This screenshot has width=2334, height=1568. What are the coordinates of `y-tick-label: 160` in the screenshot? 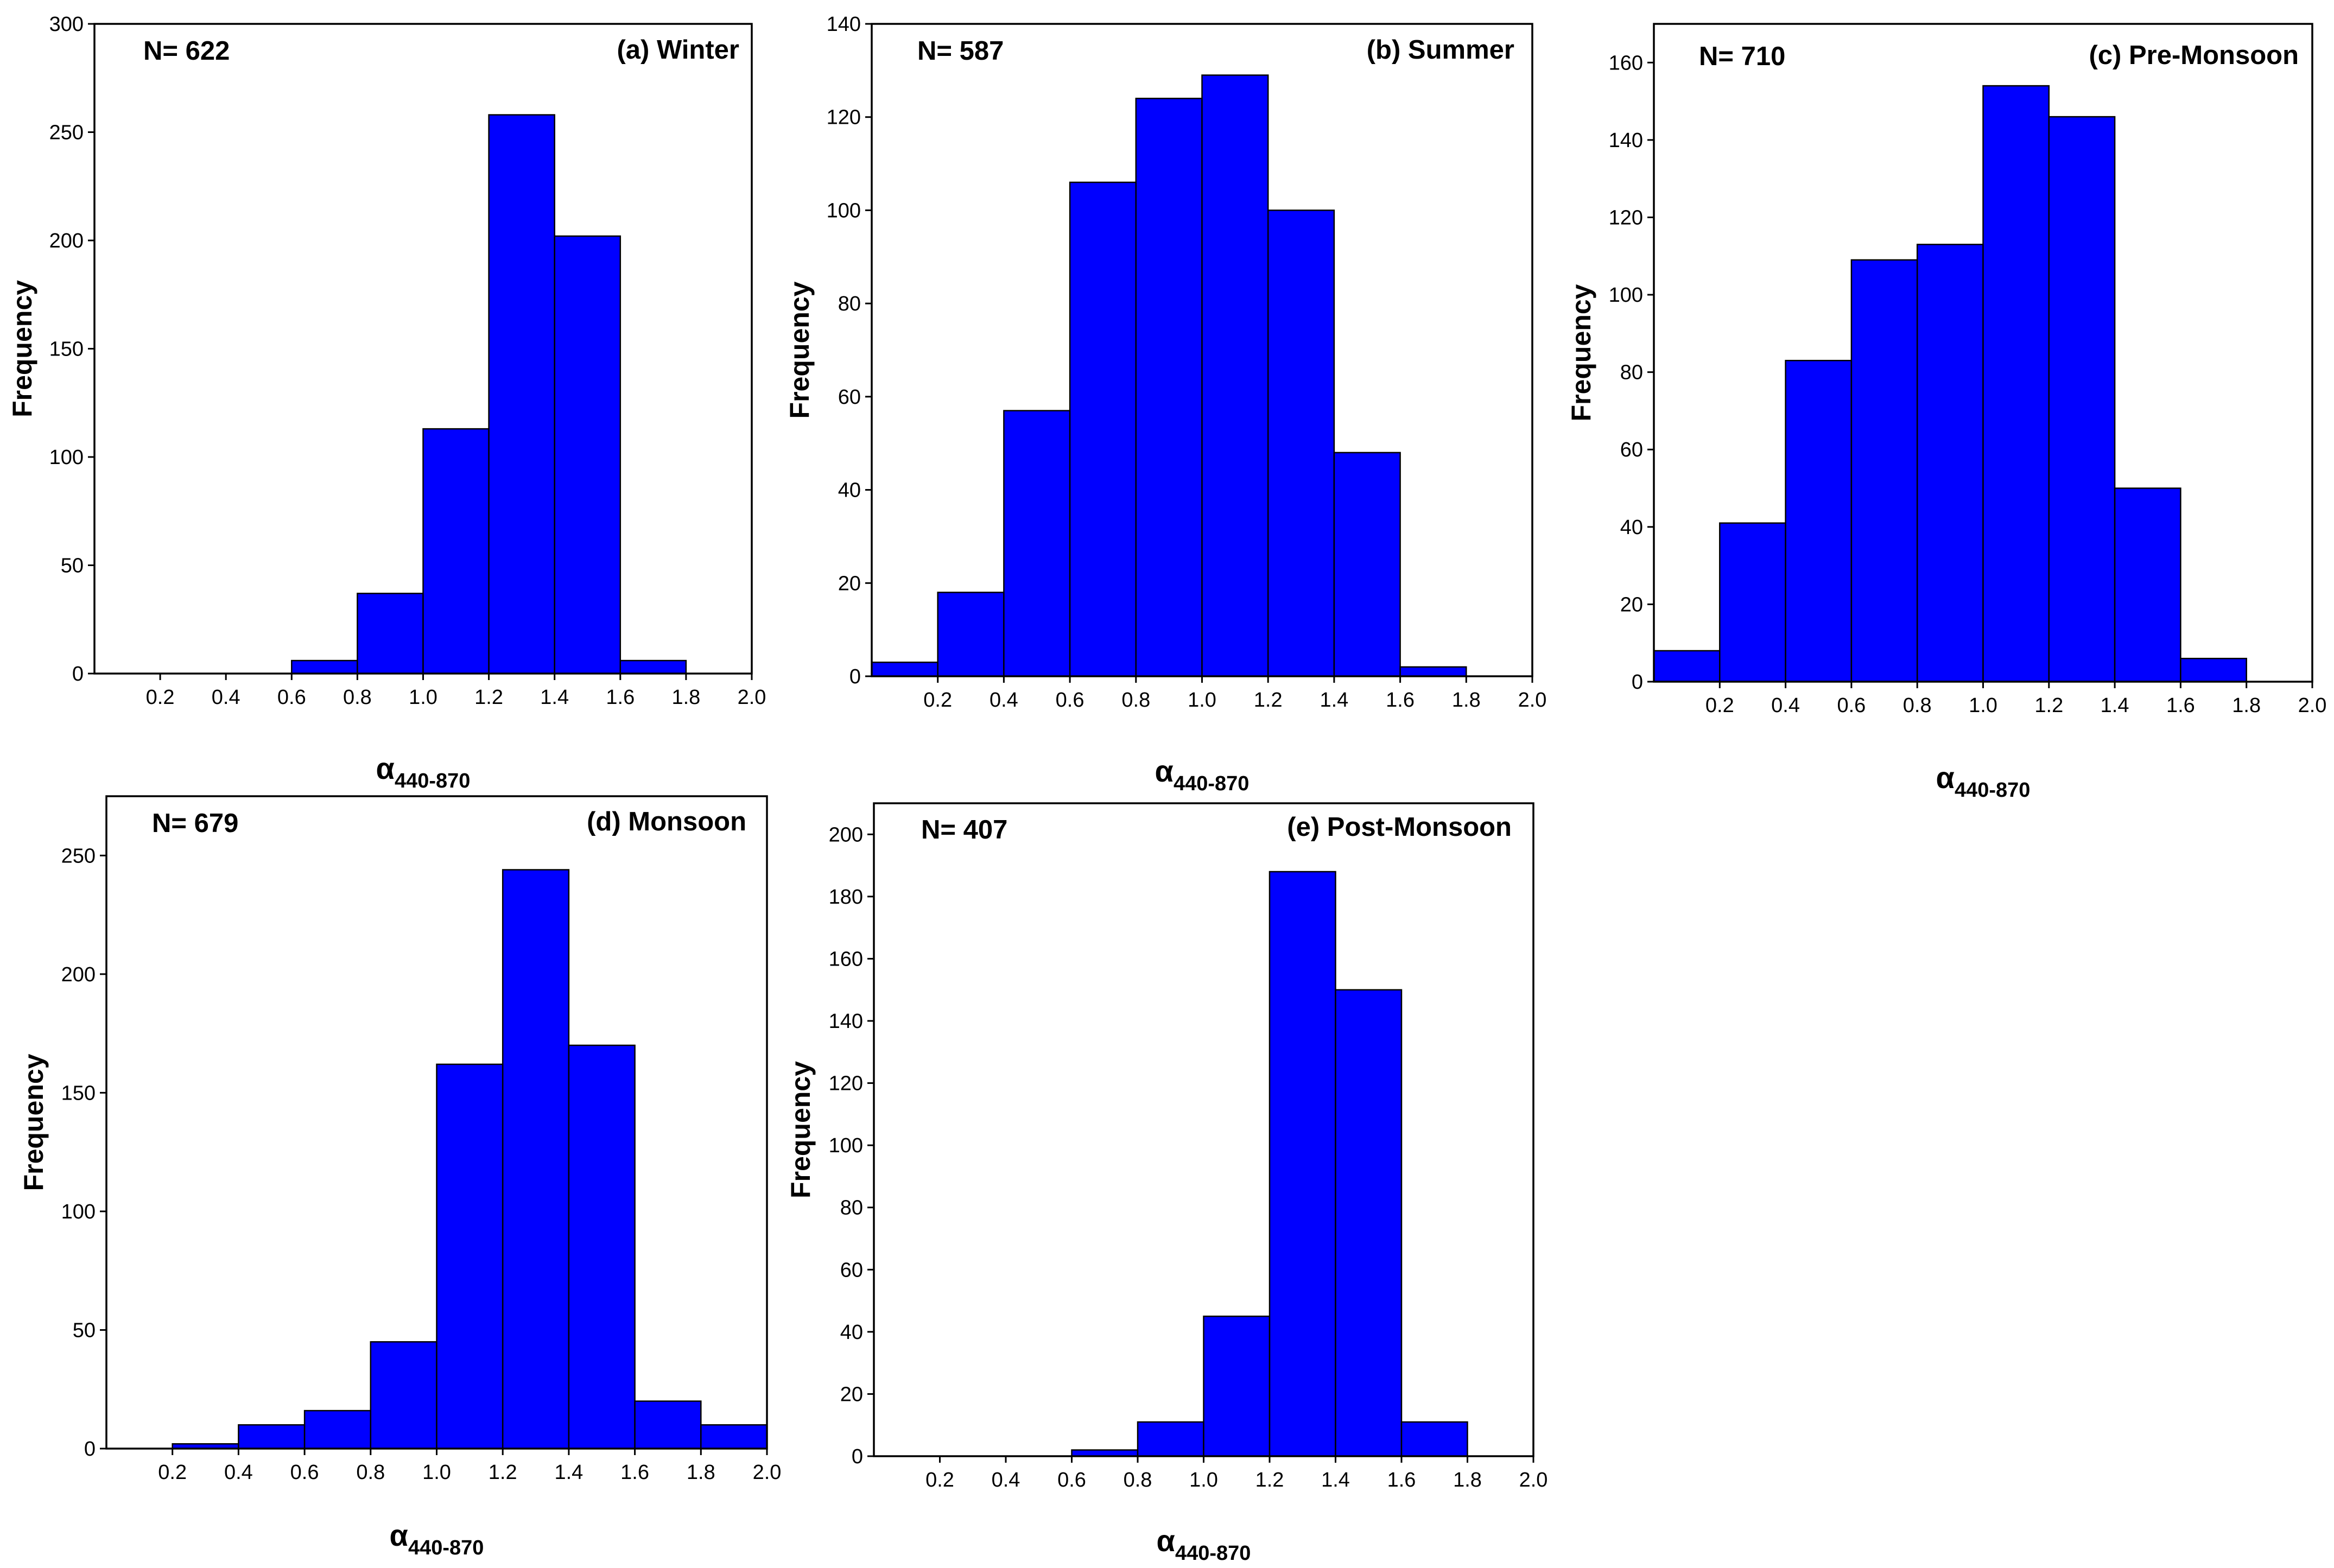 It's located at (846, 959).